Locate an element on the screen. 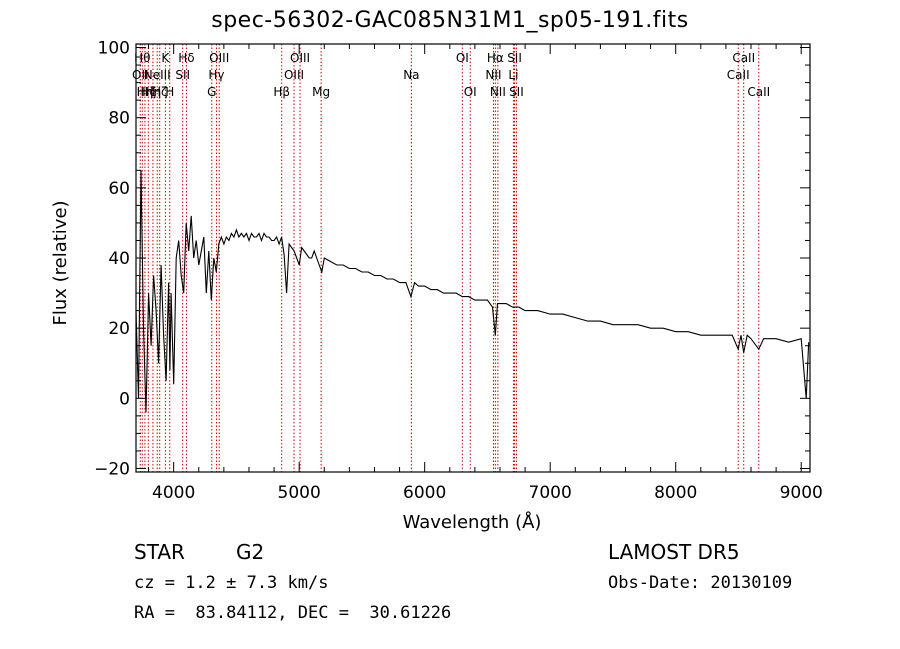 The width and height of the screenshot is (900, 649). survey-name: LAMOST DR5 is located at coordinates (674, 552).